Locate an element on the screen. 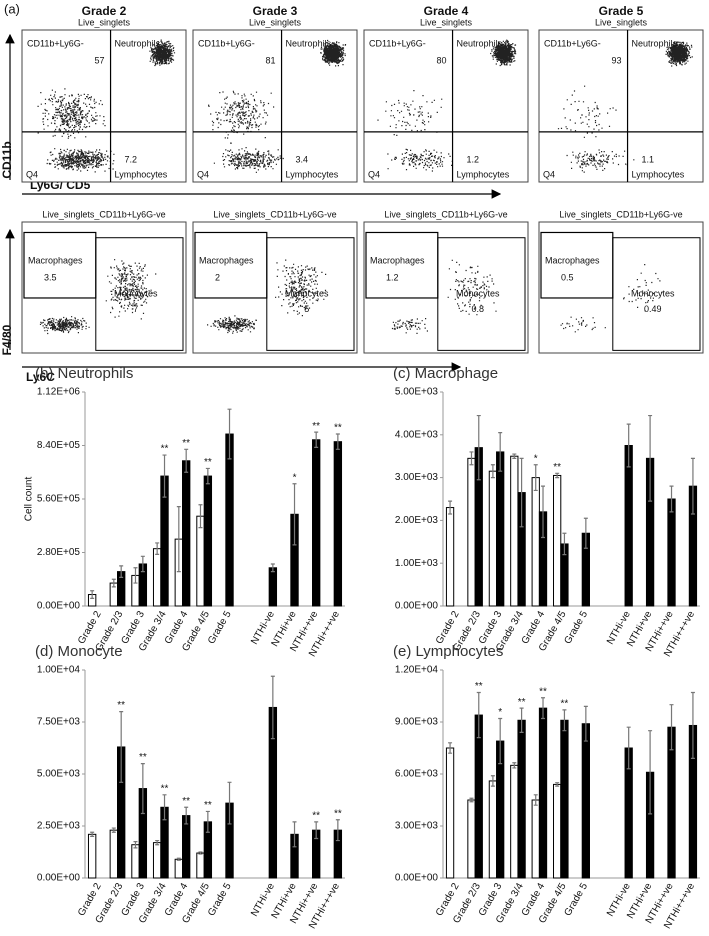 This screenshot has width=709, height=936. y-tick-label: 4.00E+03 is located at coordinates (417, 434).